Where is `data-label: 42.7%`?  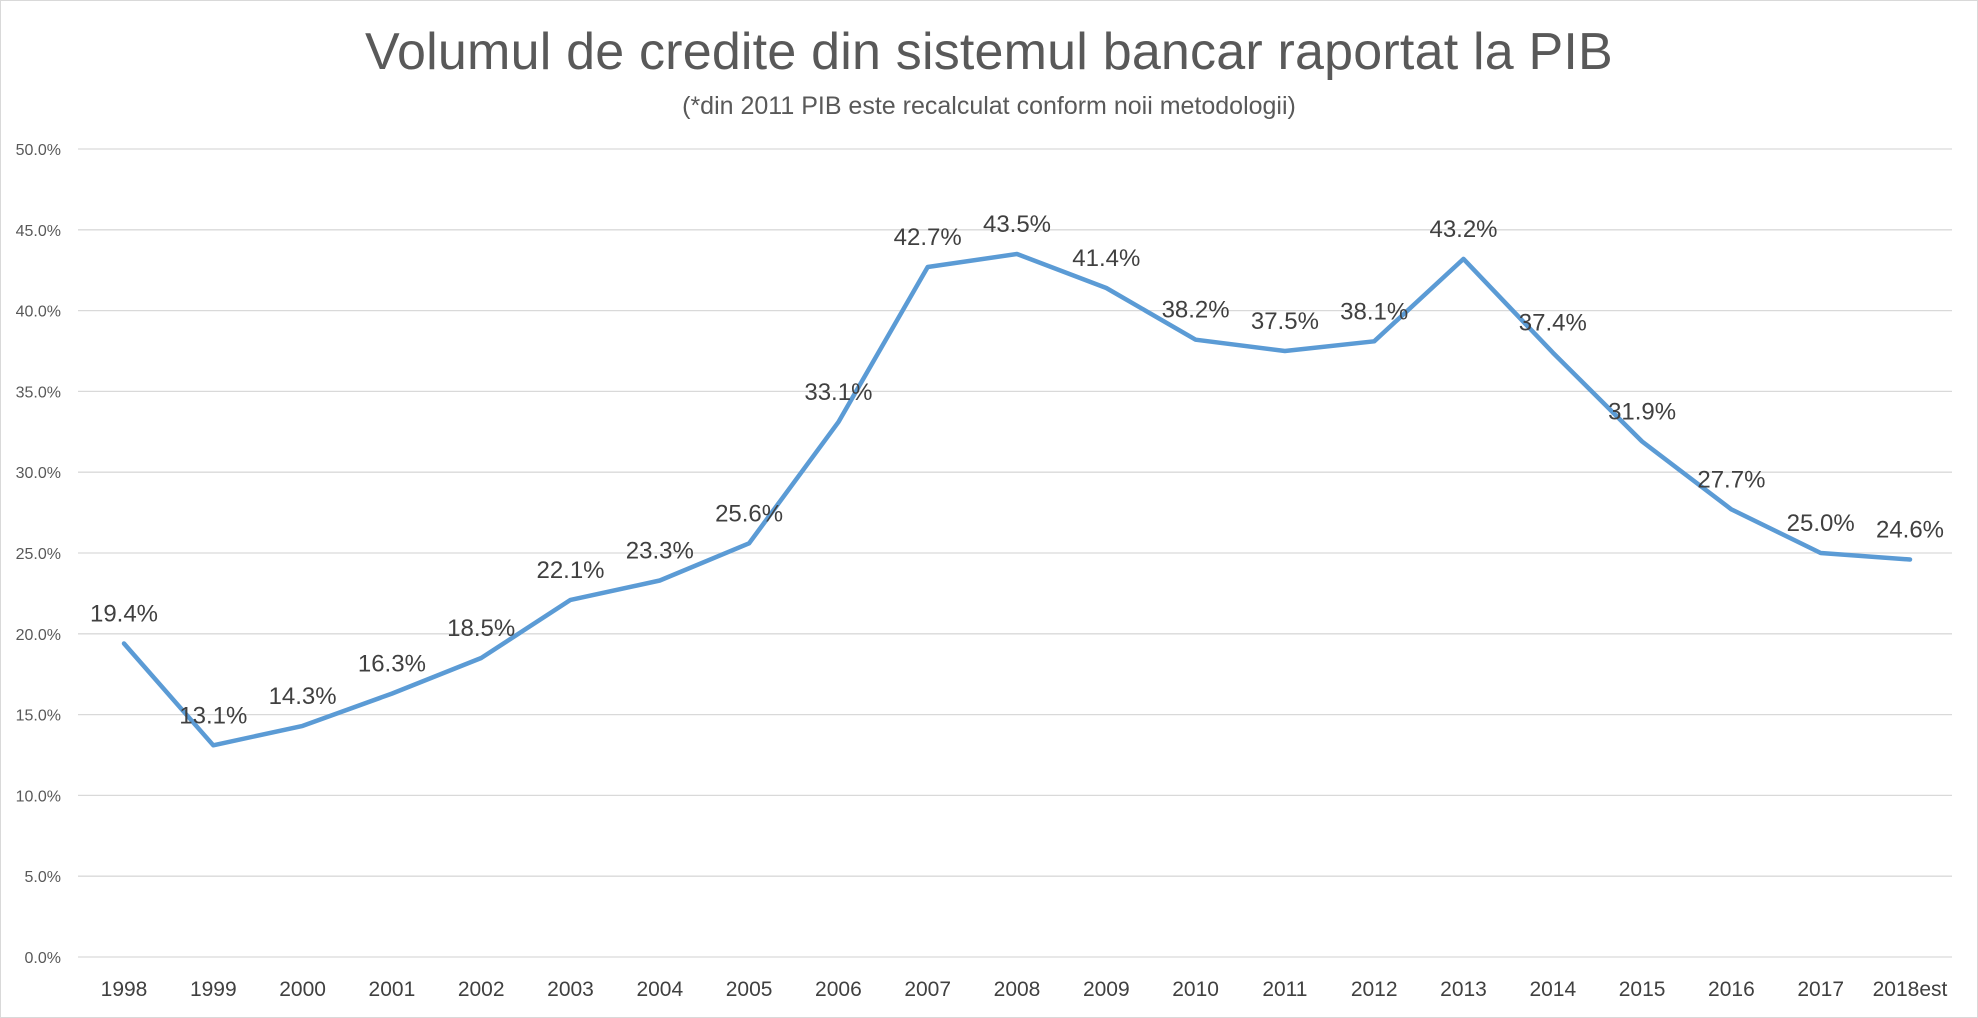
data-label: 42.7% is located at coordinates (928, 237).